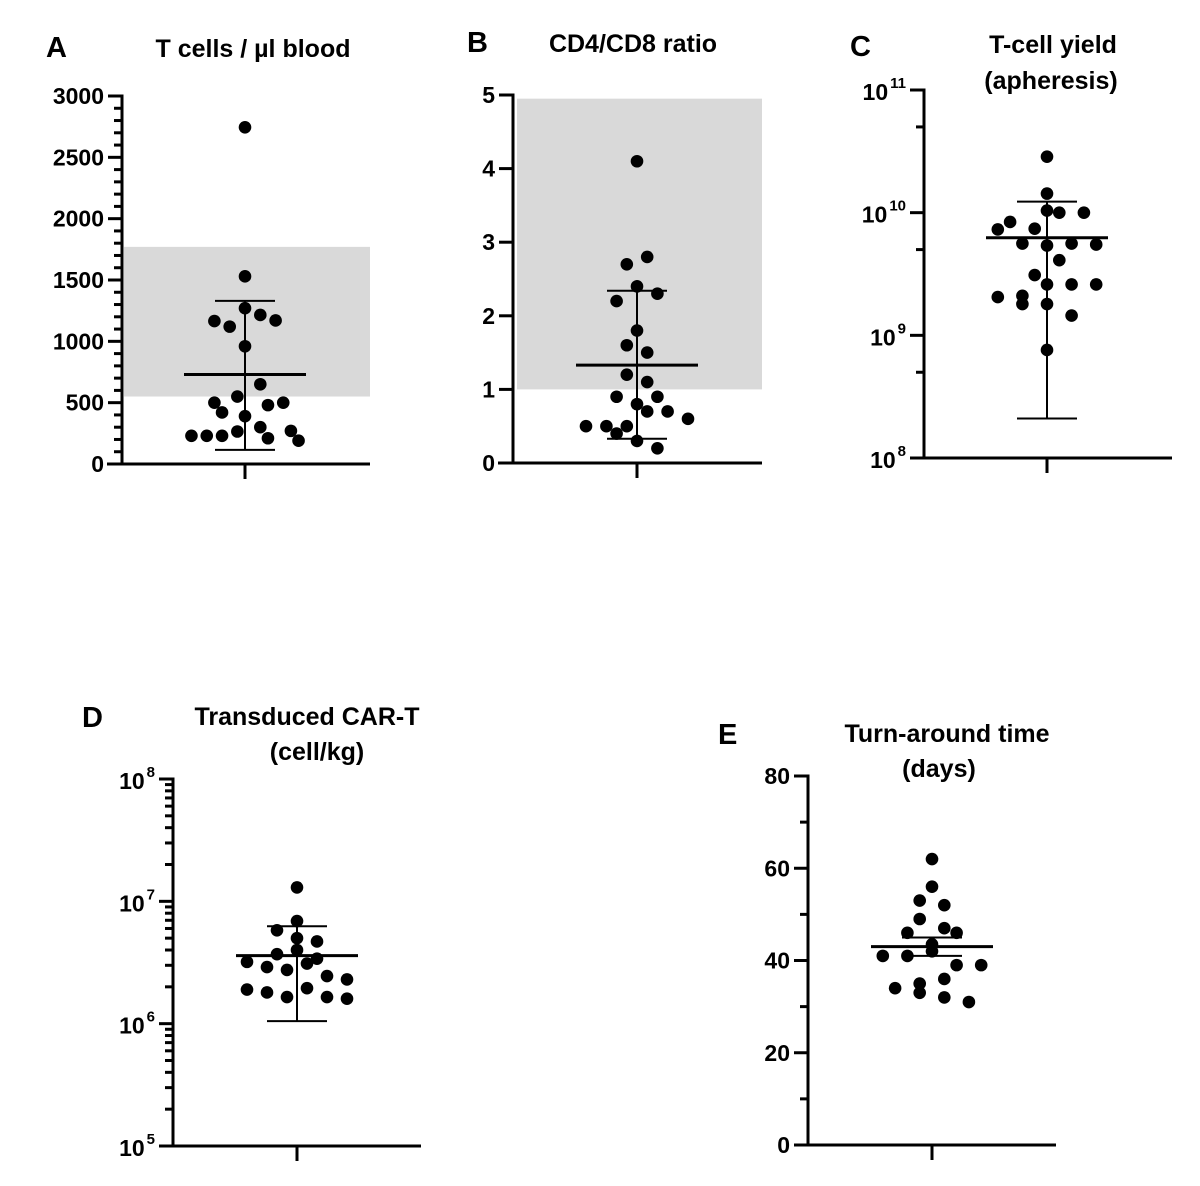  Describe the element at coordinates (151, 1139) in the screenshot. I see `y-tick-label-exponent: 5` at that location.